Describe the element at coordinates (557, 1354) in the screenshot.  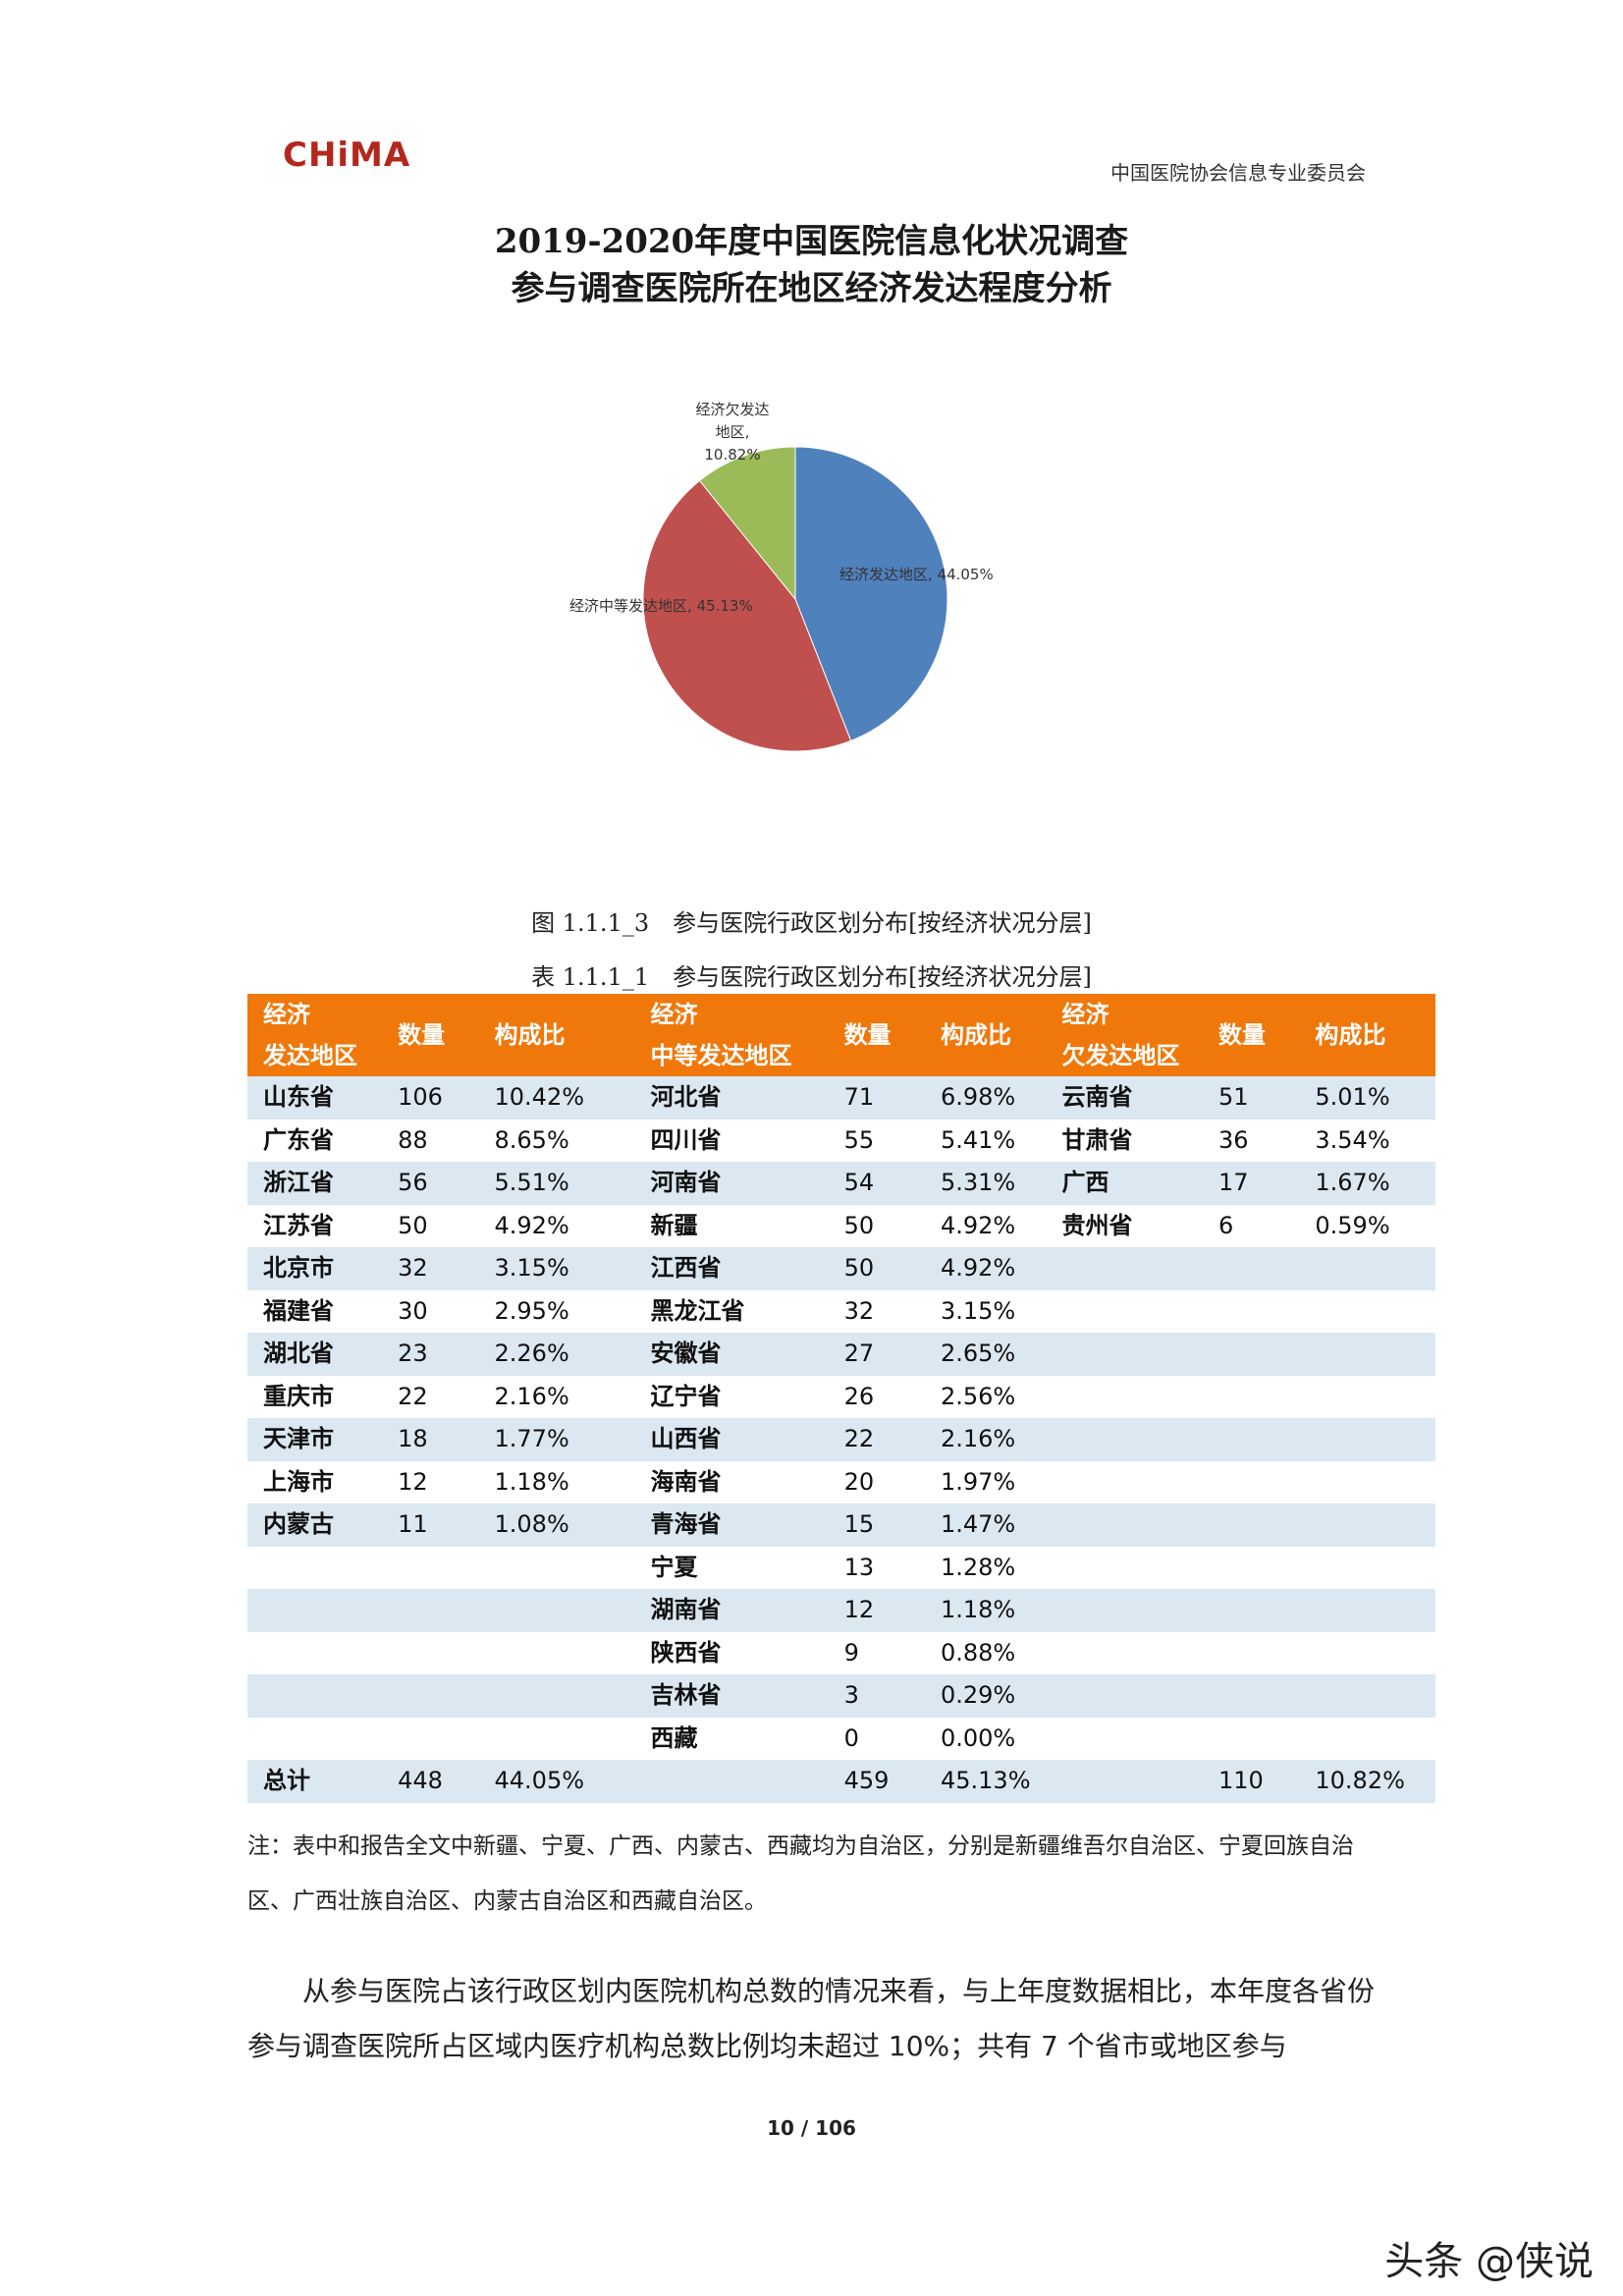
I see `table-cell: 2.26%` at that location.